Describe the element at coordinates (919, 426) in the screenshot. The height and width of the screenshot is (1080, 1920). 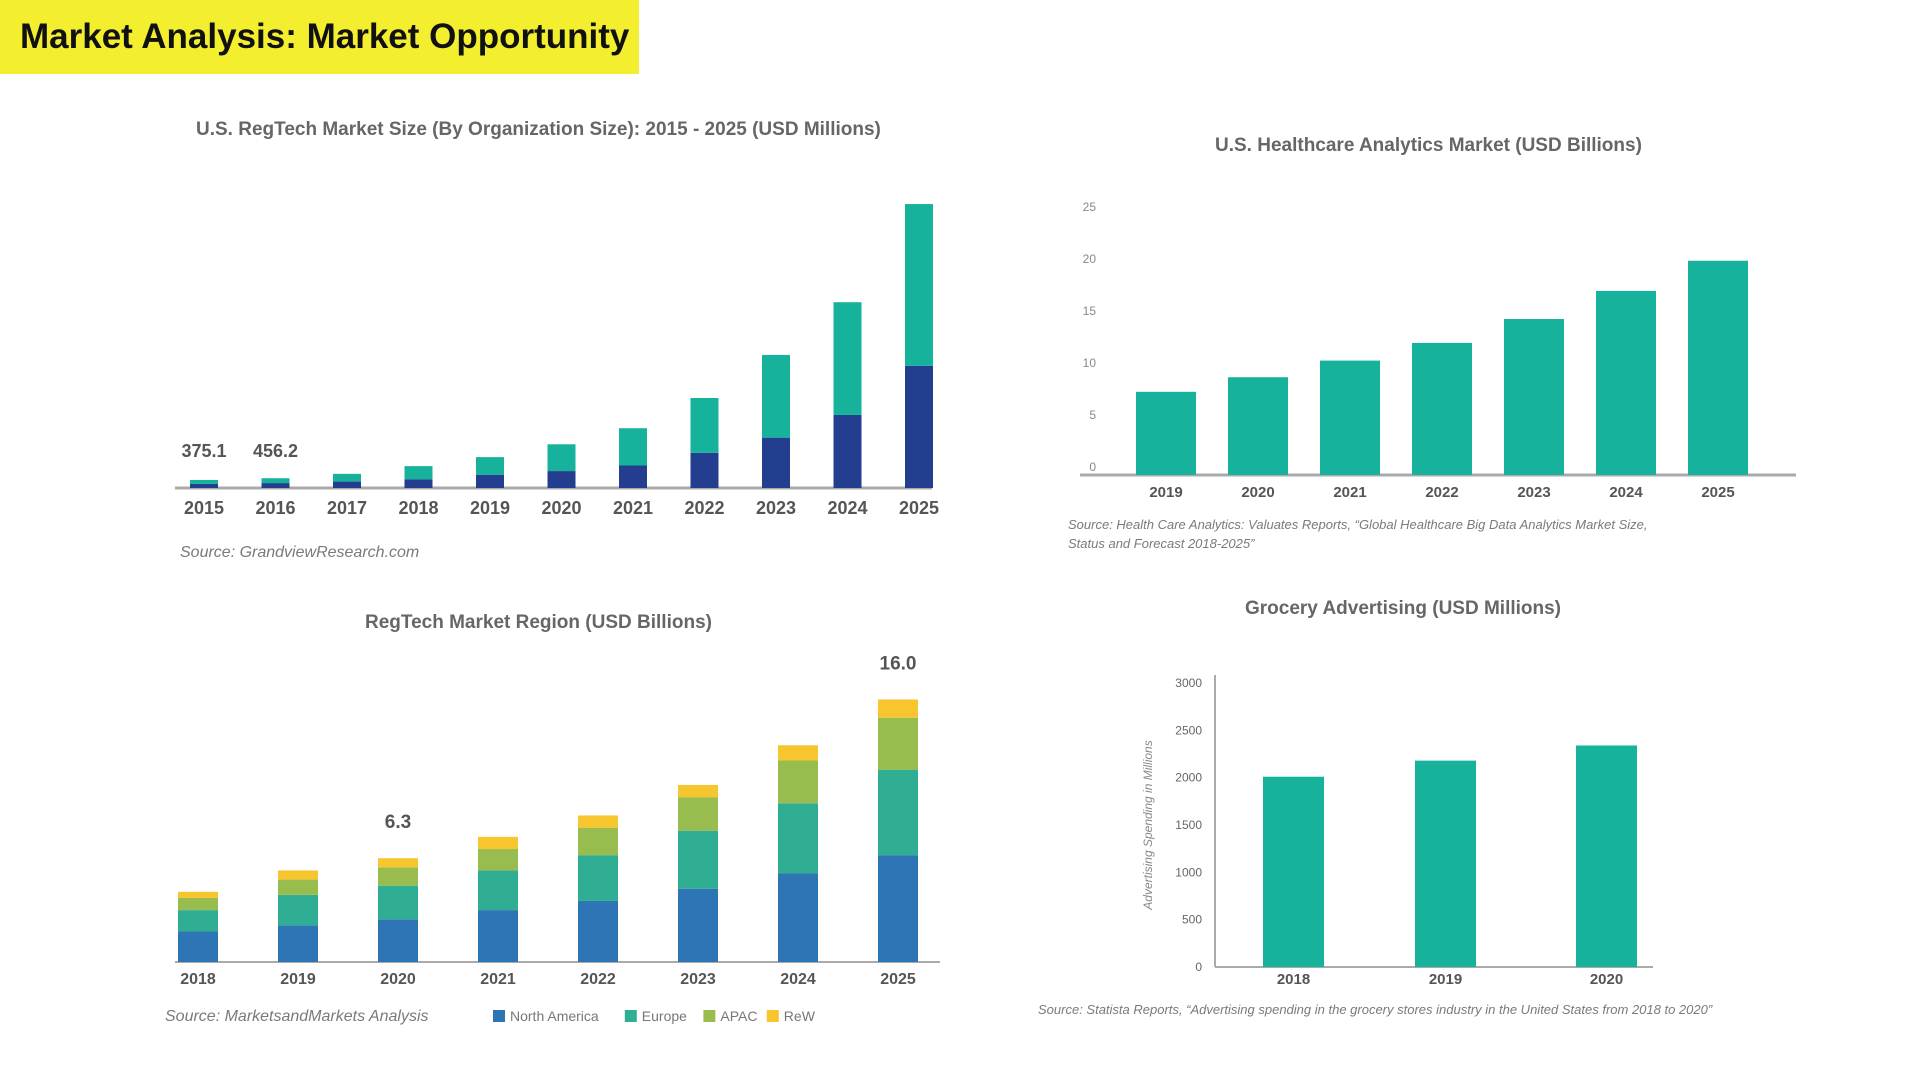
I see `chart1-bar-2025-large` at that location.